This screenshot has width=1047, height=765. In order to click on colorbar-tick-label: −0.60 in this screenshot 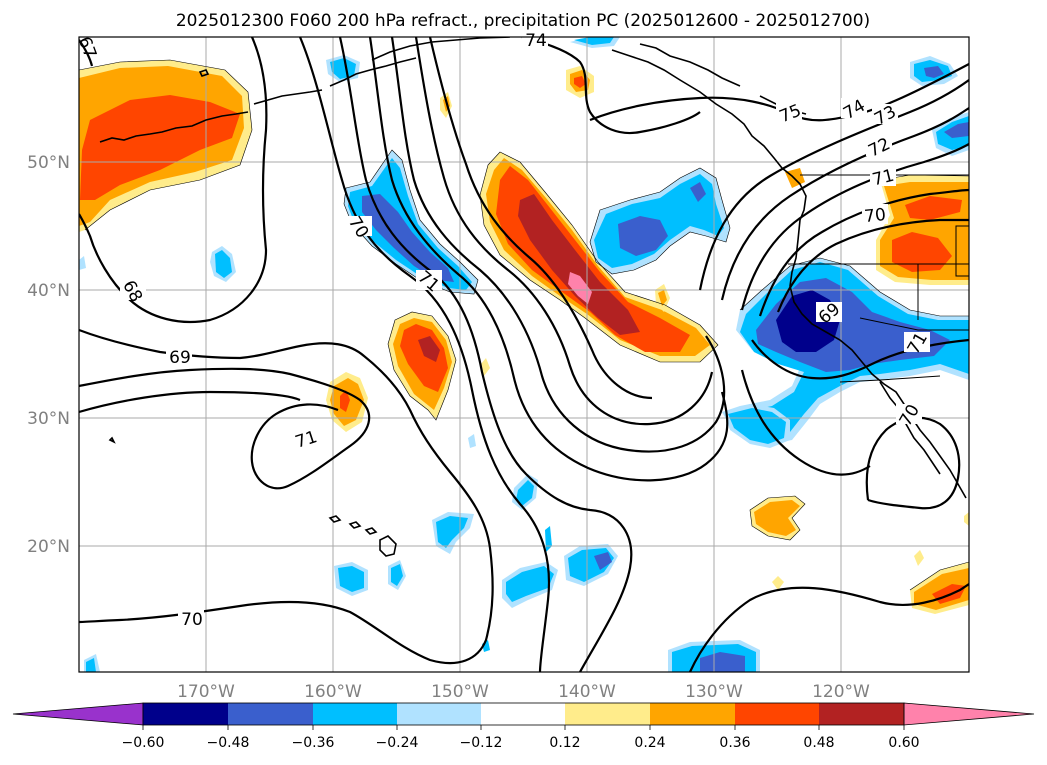, I will do `click(143, 743)`.